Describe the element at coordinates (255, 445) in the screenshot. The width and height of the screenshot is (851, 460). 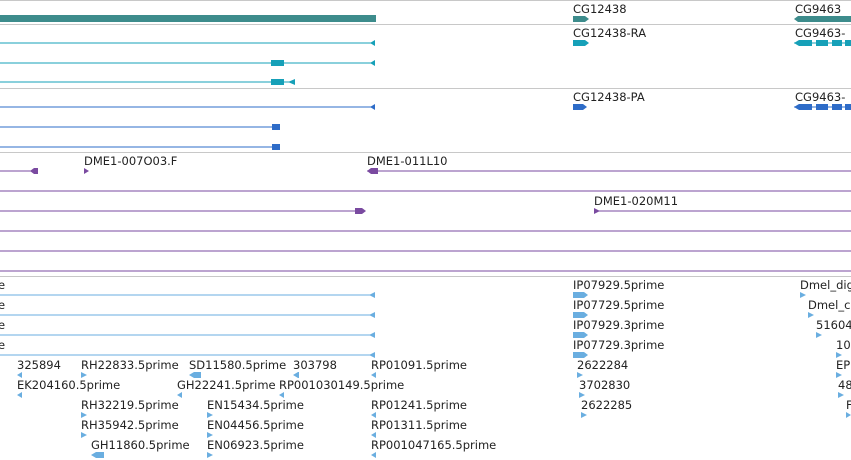
I see `est-label: EN06923.5prime` at that location.